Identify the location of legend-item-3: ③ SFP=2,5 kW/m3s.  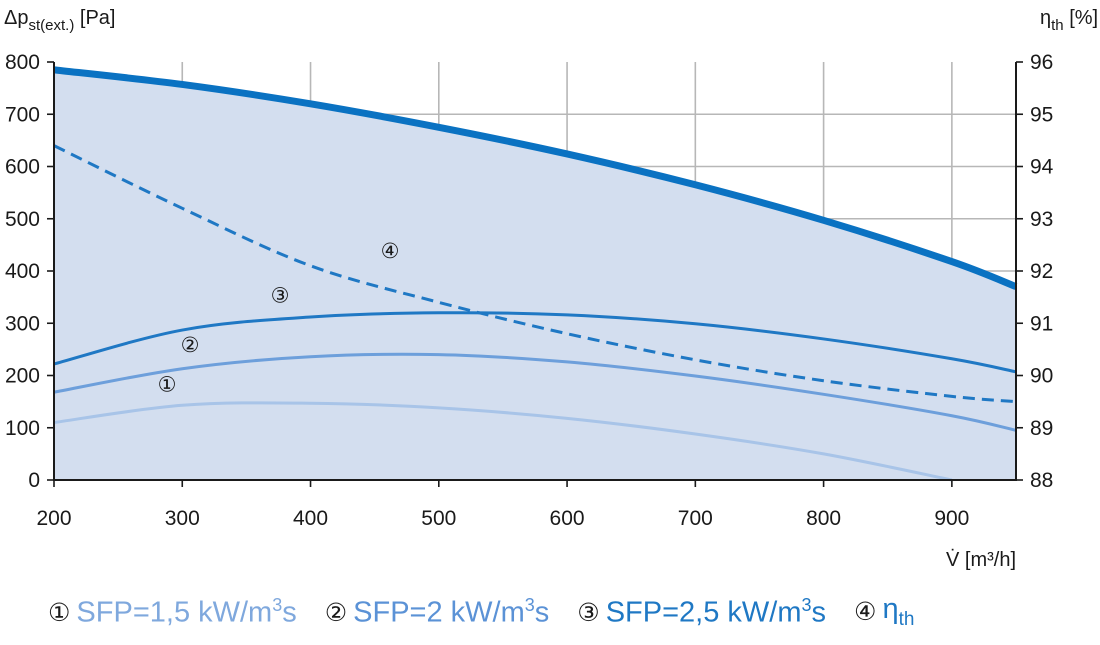
(701, 612).